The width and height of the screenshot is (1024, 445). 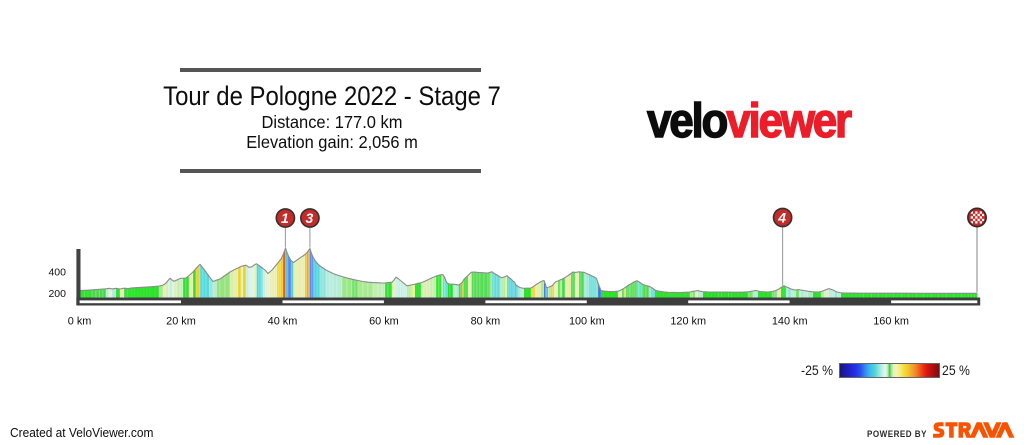 I want to click on svg-text: 4, so click(x=781, y=218).